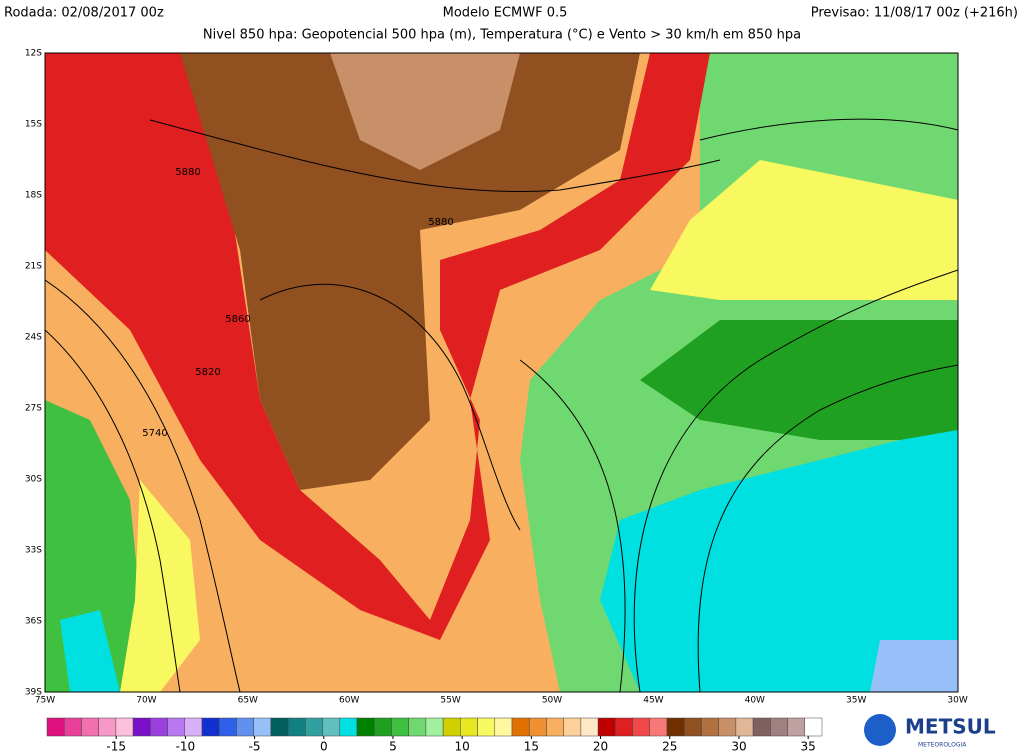  What do you see at coordinates (146, 701) in the screenshot?
I see `lon-label: 70W` at bounding box center [146, 701].